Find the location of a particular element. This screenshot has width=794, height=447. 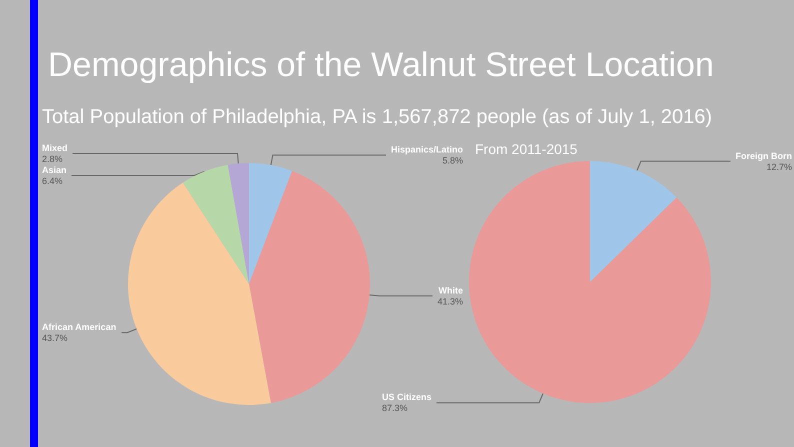

slice-label: Mixed is located at coordinates (55, 148).